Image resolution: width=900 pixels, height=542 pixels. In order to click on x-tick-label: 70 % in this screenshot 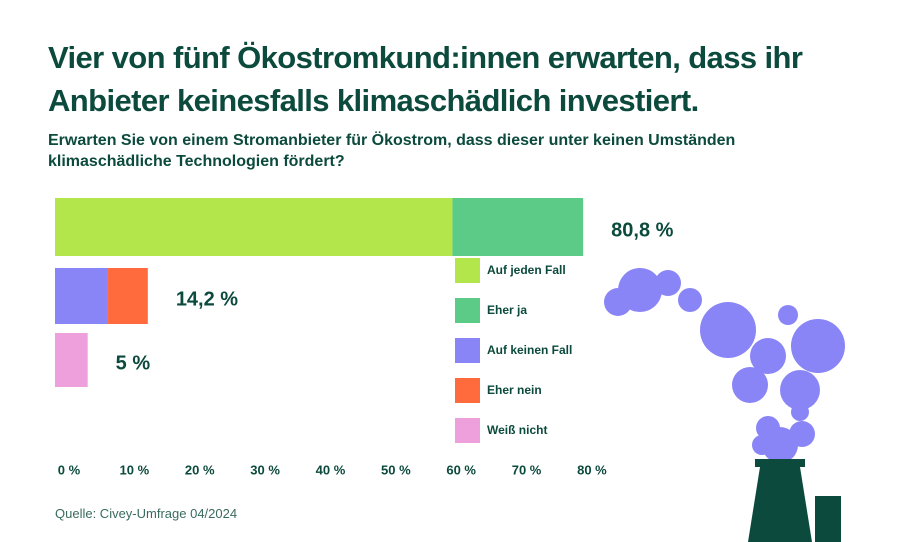, I will do `click(527, 469)`.